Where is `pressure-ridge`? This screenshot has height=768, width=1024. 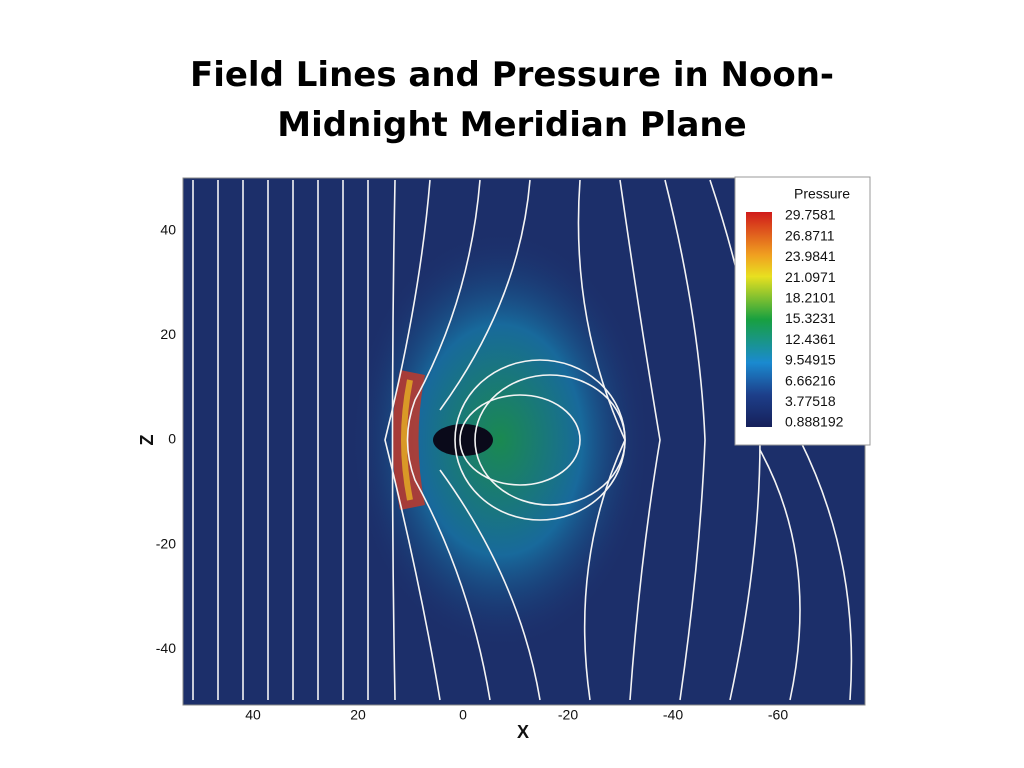
pressure-ridge is located at coordinates (407, 440).